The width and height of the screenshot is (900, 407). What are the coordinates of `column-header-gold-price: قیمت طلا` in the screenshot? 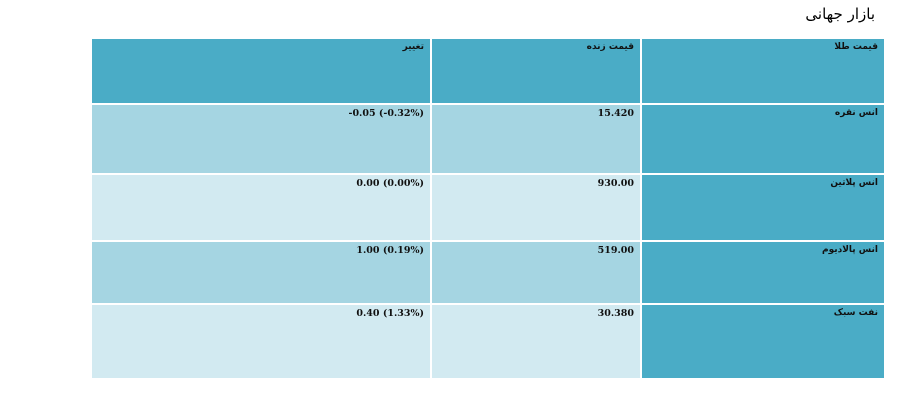 It's located at (763, 71).